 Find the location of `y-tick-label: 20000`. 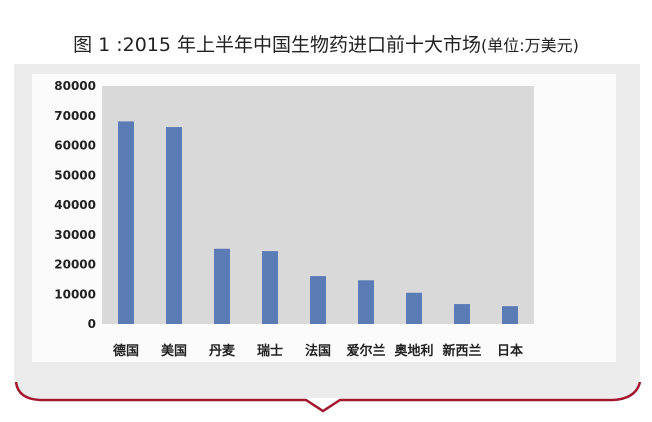

y-tick-label: 20000 is located at coordinates (75, 265).